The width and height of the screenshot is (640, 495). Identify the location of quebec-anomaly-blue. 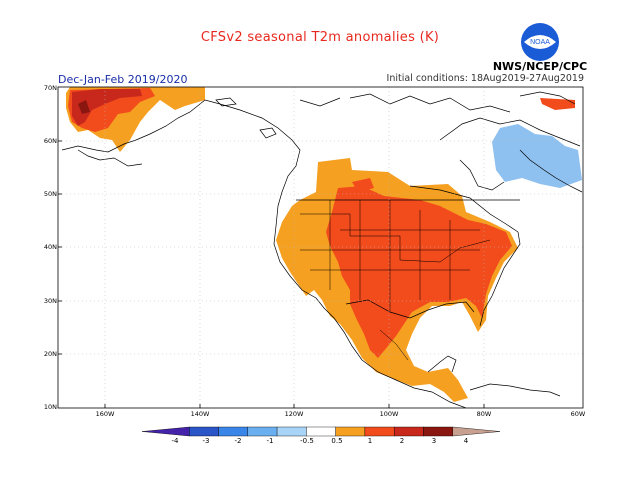
(537, 156).